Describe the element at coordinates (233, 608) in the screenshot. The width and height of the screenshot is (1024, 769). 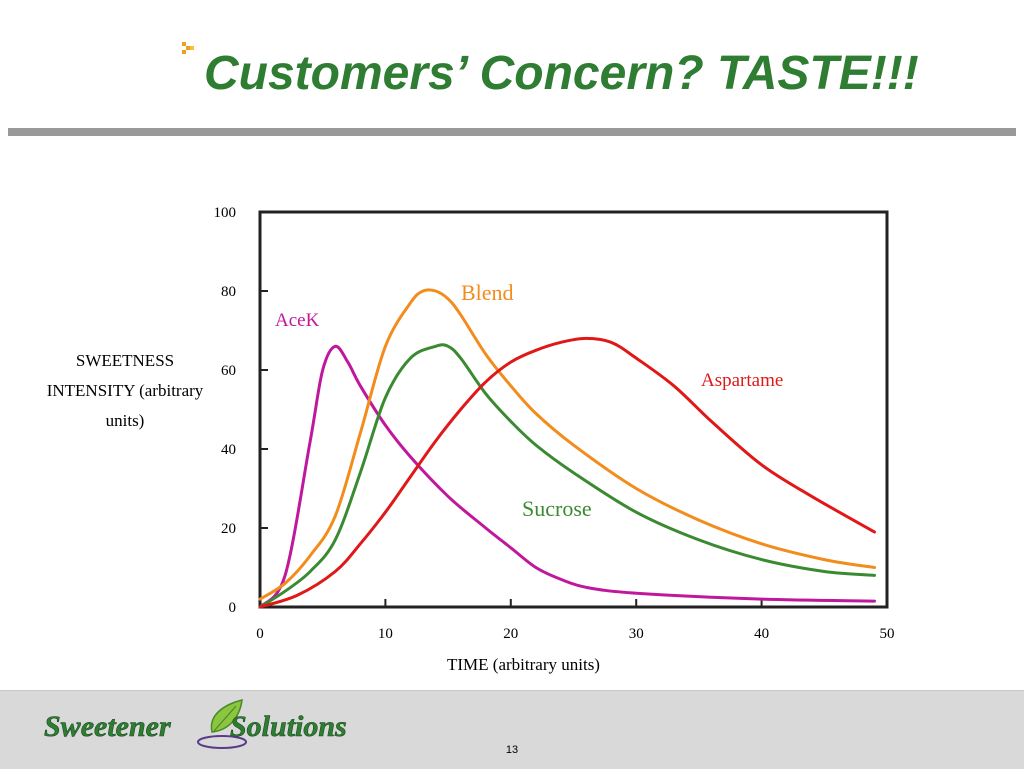
I see `y-tick-label: 0` at that location.